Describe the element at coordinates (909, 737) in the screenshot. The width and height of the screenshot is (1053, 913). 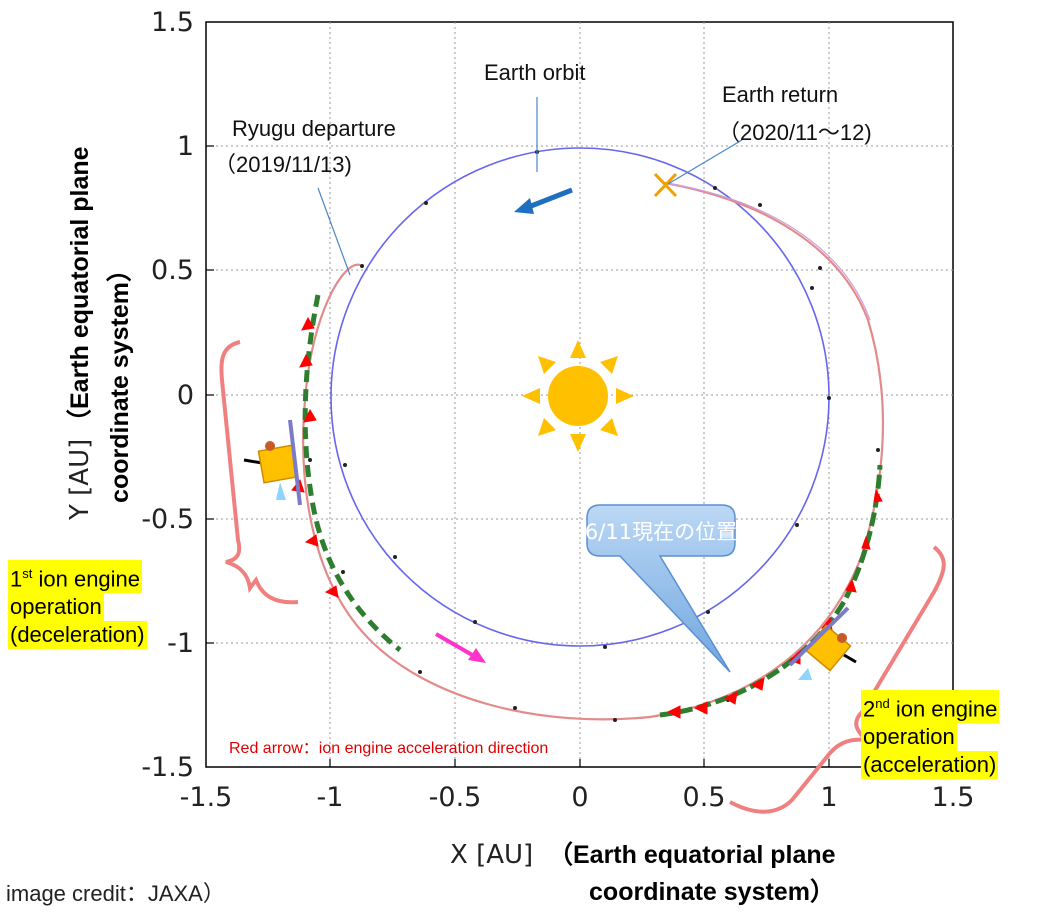
I see `second-op-line2: operation` at that location.